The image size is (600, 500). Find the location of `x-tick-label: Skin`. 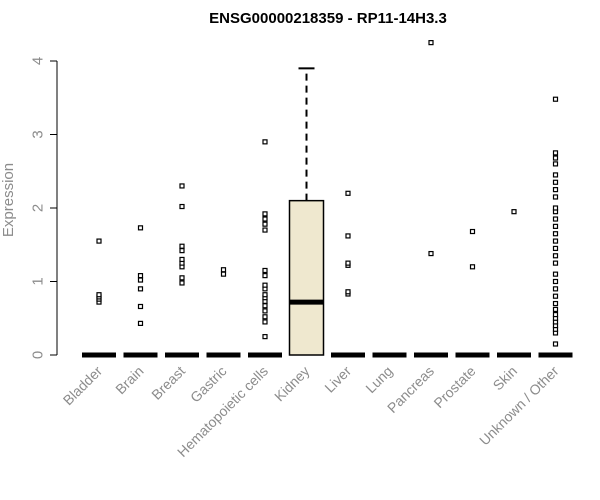

x-tick-label: Skin is located at coordinates (505, 378).